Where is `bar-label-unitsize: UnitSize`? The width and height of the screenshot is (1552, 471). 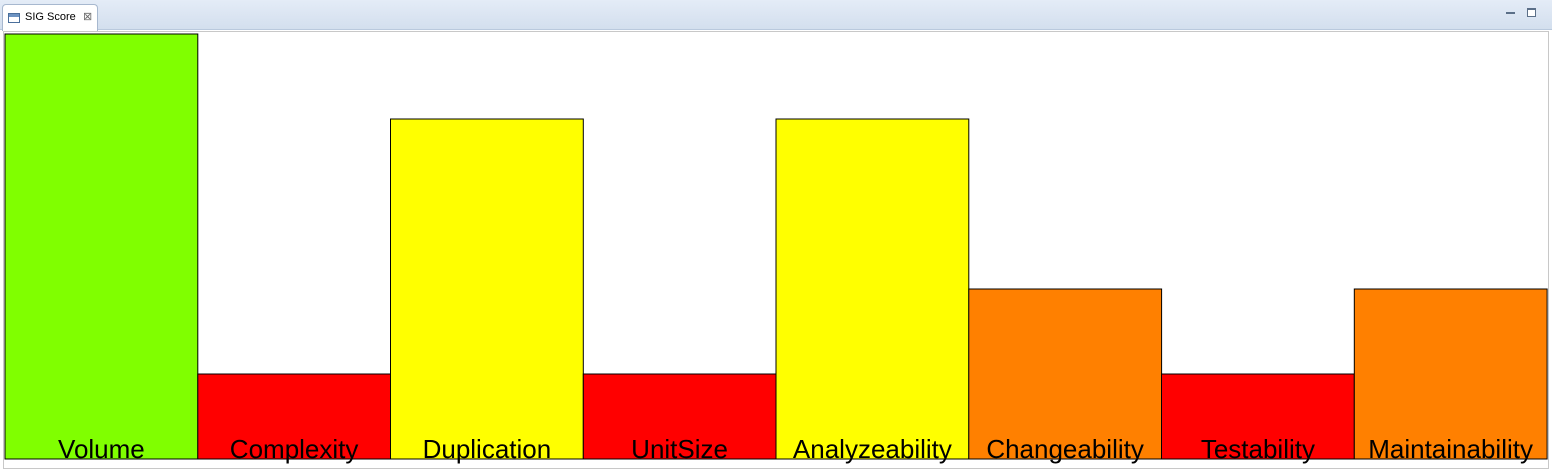 bar-label-unitsize: UnitSize is located at coordinates (679, 449).